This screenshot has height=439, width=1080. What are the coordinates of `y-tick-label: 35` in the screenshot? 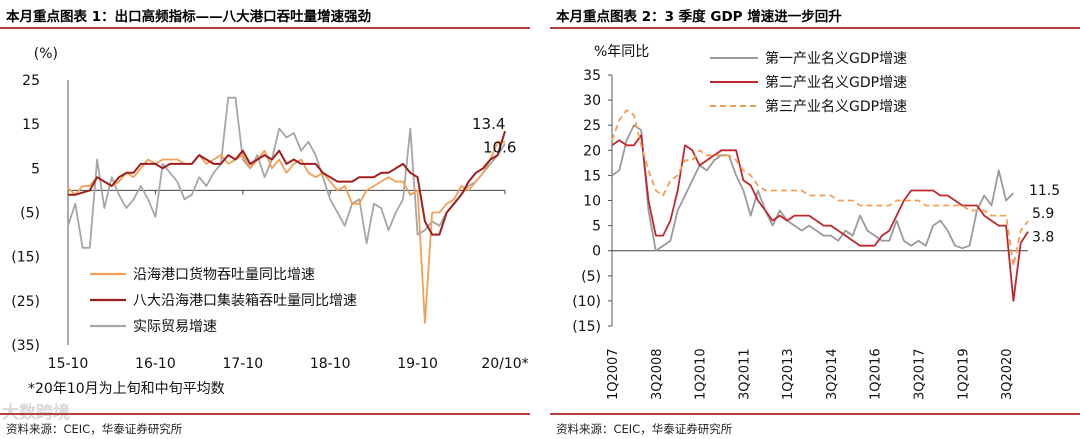 It's located at (592, 76).